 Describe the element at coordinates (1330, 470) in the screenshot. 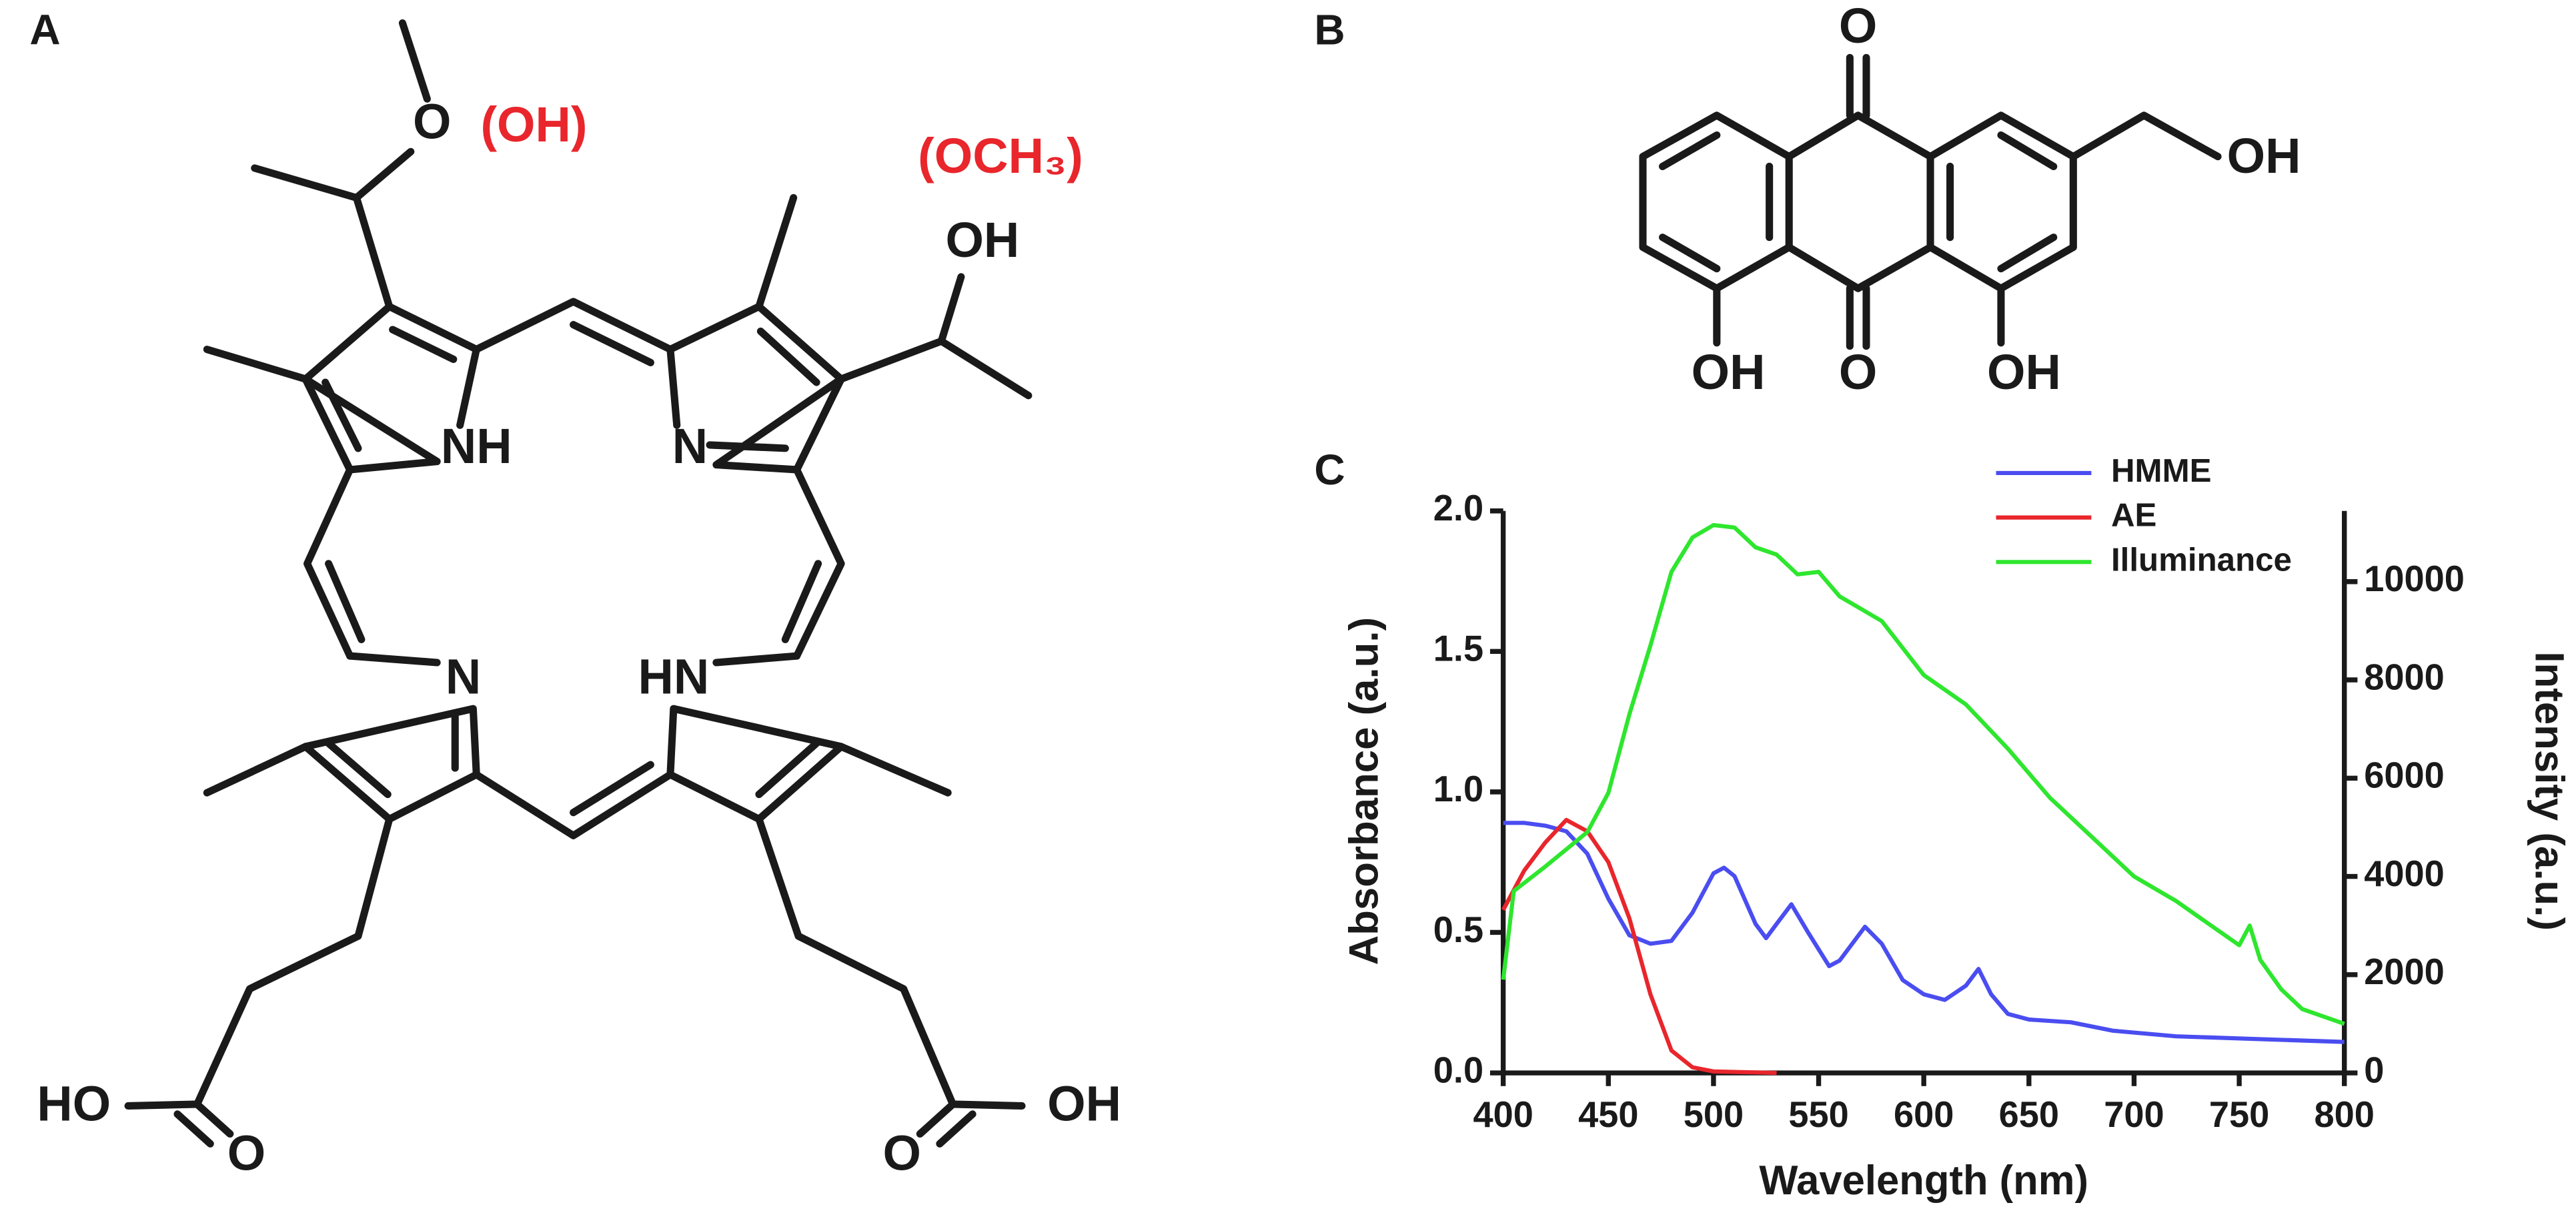

I see `panel-label: C` at that location.